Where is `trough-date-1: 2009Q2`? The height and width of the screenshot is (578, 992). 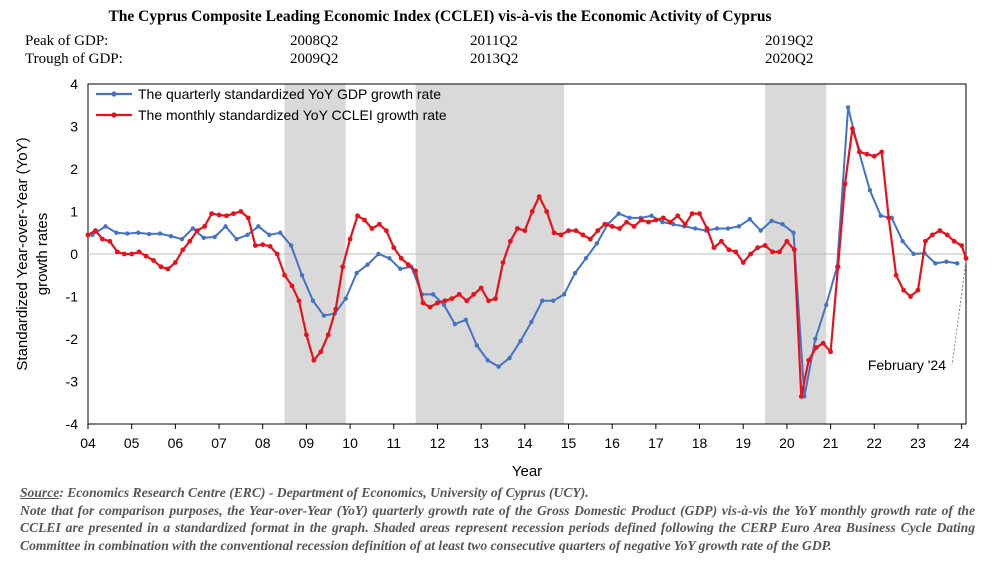 trough-date-1: 2009Q2 is located at coordinates (314, 59).